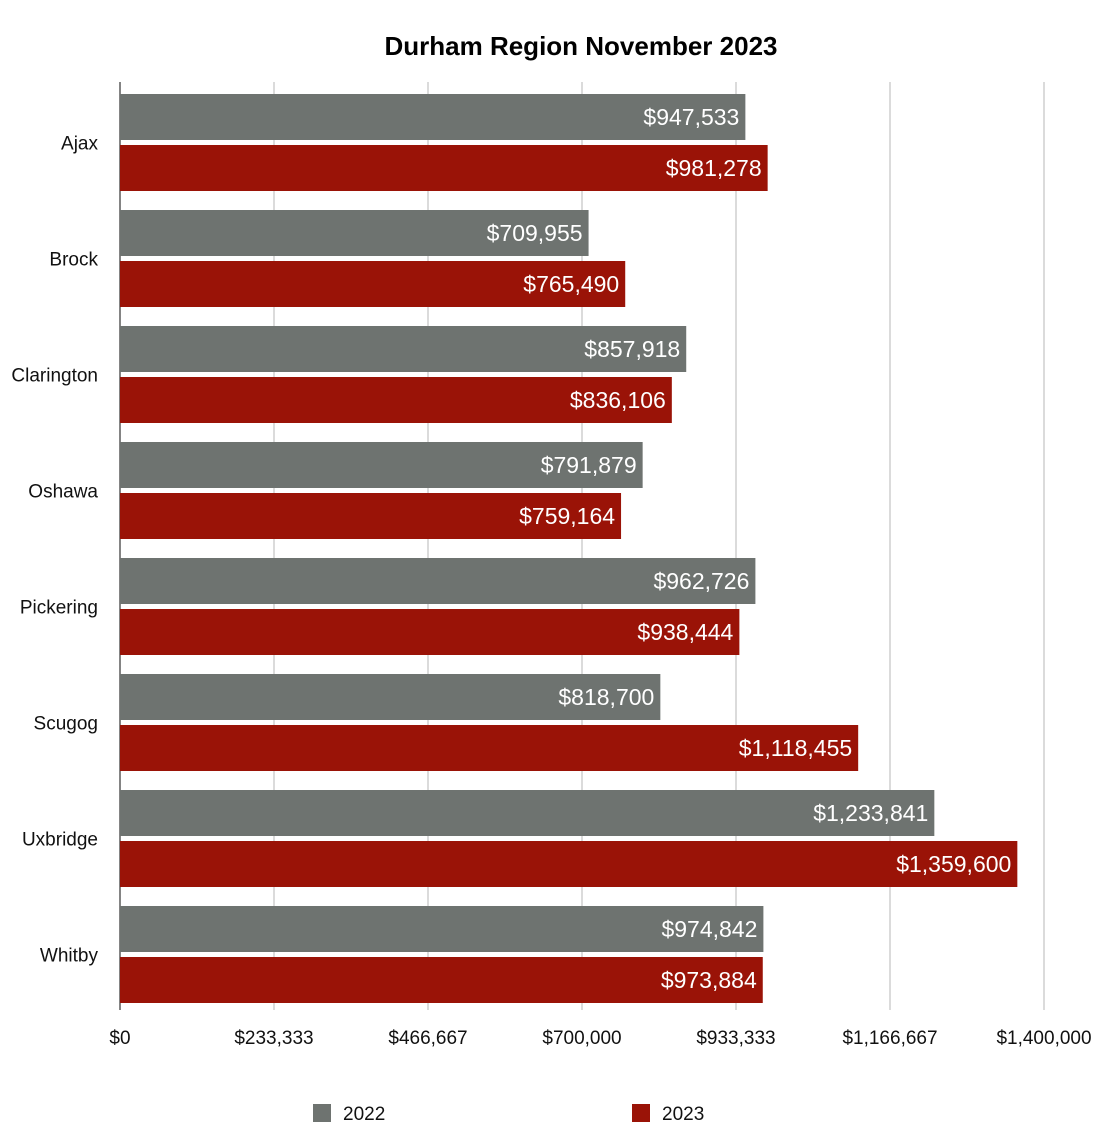 The height and width of the screenshot is (1144, 1110). What do you see at coordinates (60, 840) in the screenshot?
I see `category-label-uxbridge: Uxbridge` at bounding box center [60, 840].